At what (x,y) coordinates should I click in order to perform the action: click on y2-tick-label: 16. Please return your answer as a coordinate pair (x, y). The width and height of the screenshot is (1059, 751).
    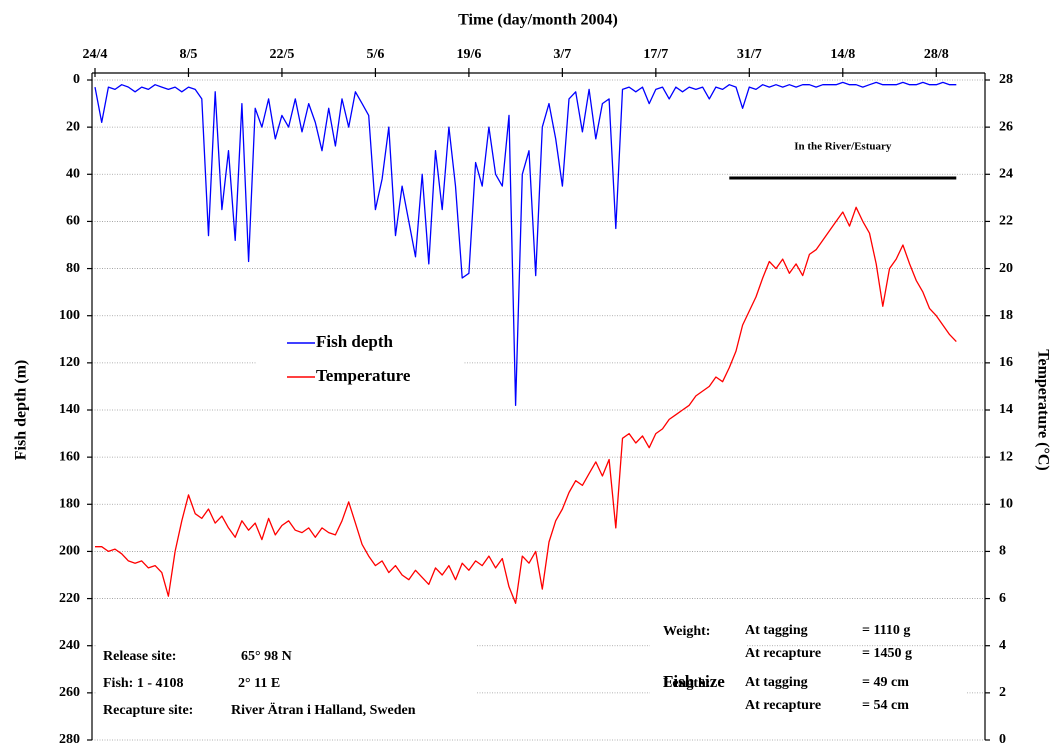
    Looking at the image, I should click on (1006, 362).